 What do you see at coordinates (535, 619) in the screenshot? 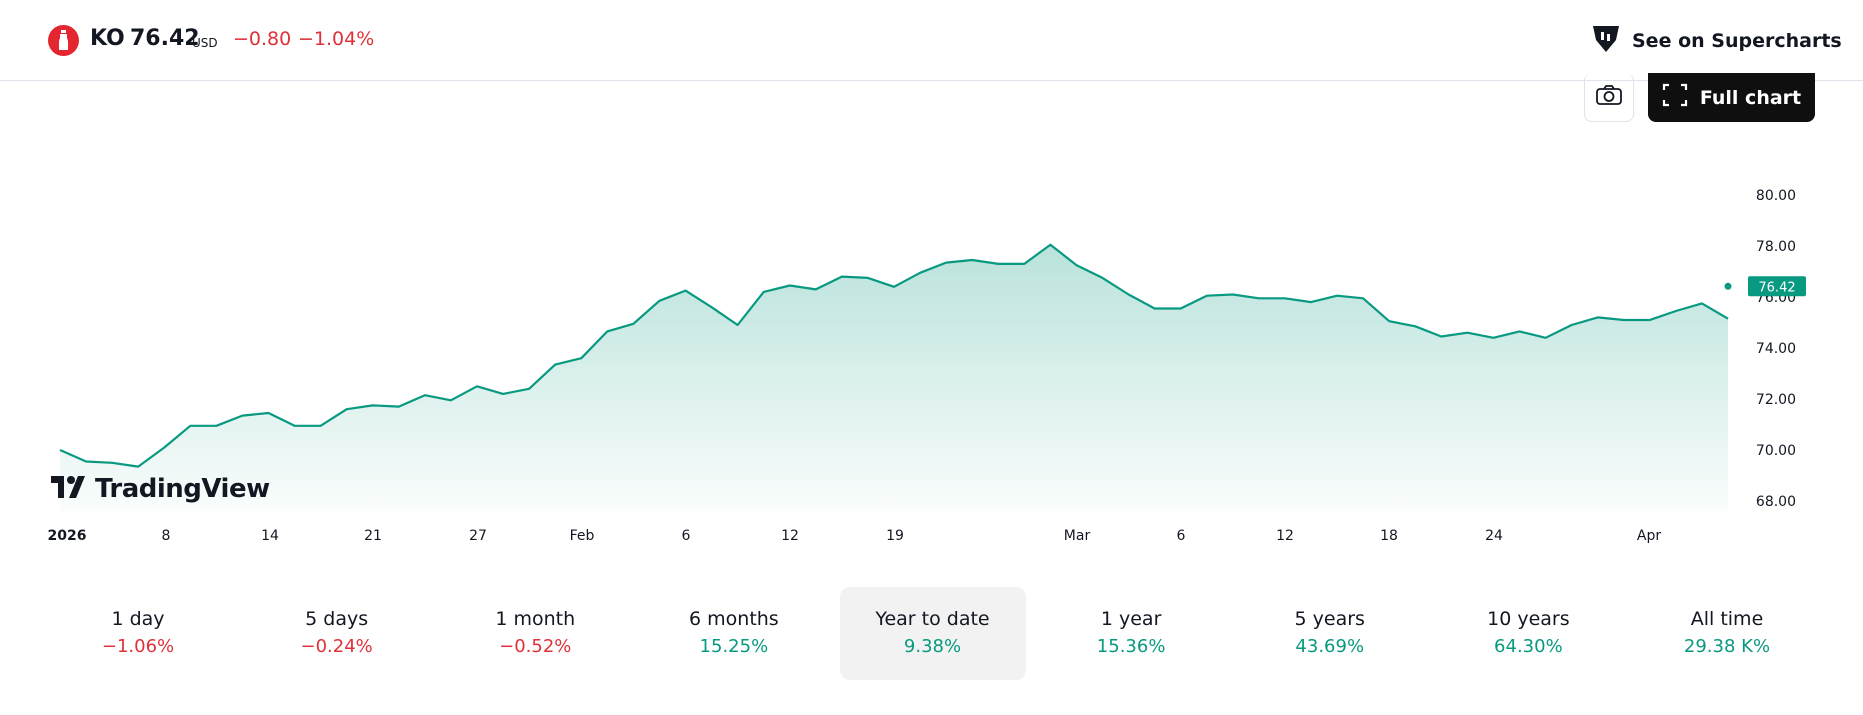
I see `period-label: 1 month` at bounding box center [535, 619].